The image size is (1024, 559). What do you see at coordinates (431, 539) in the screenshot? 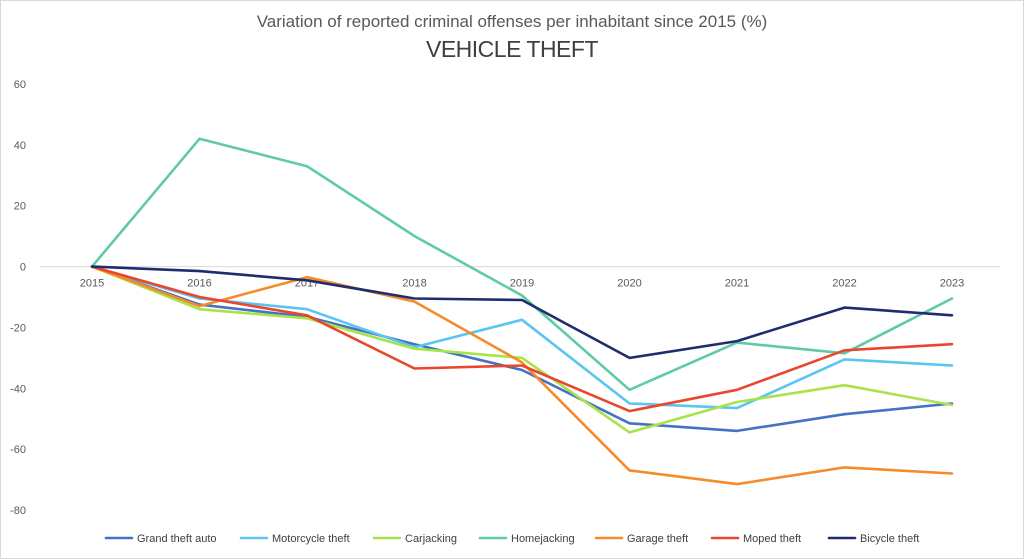
I see `legend-label: Carjacking` at bounding box center [431, 539].